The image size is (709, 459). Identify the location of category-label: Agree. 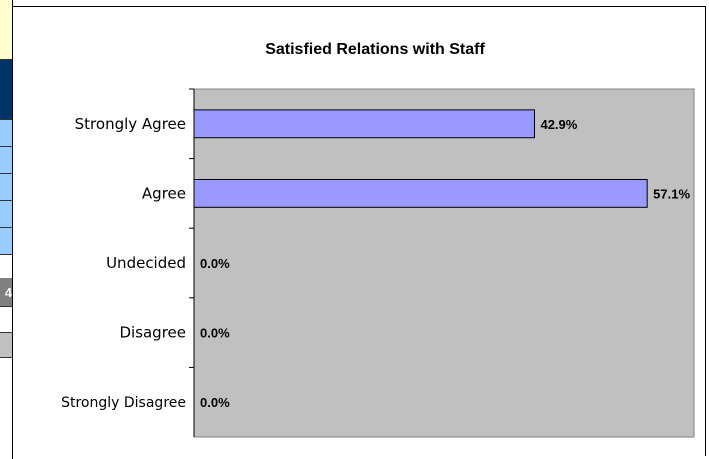
(164, 193).